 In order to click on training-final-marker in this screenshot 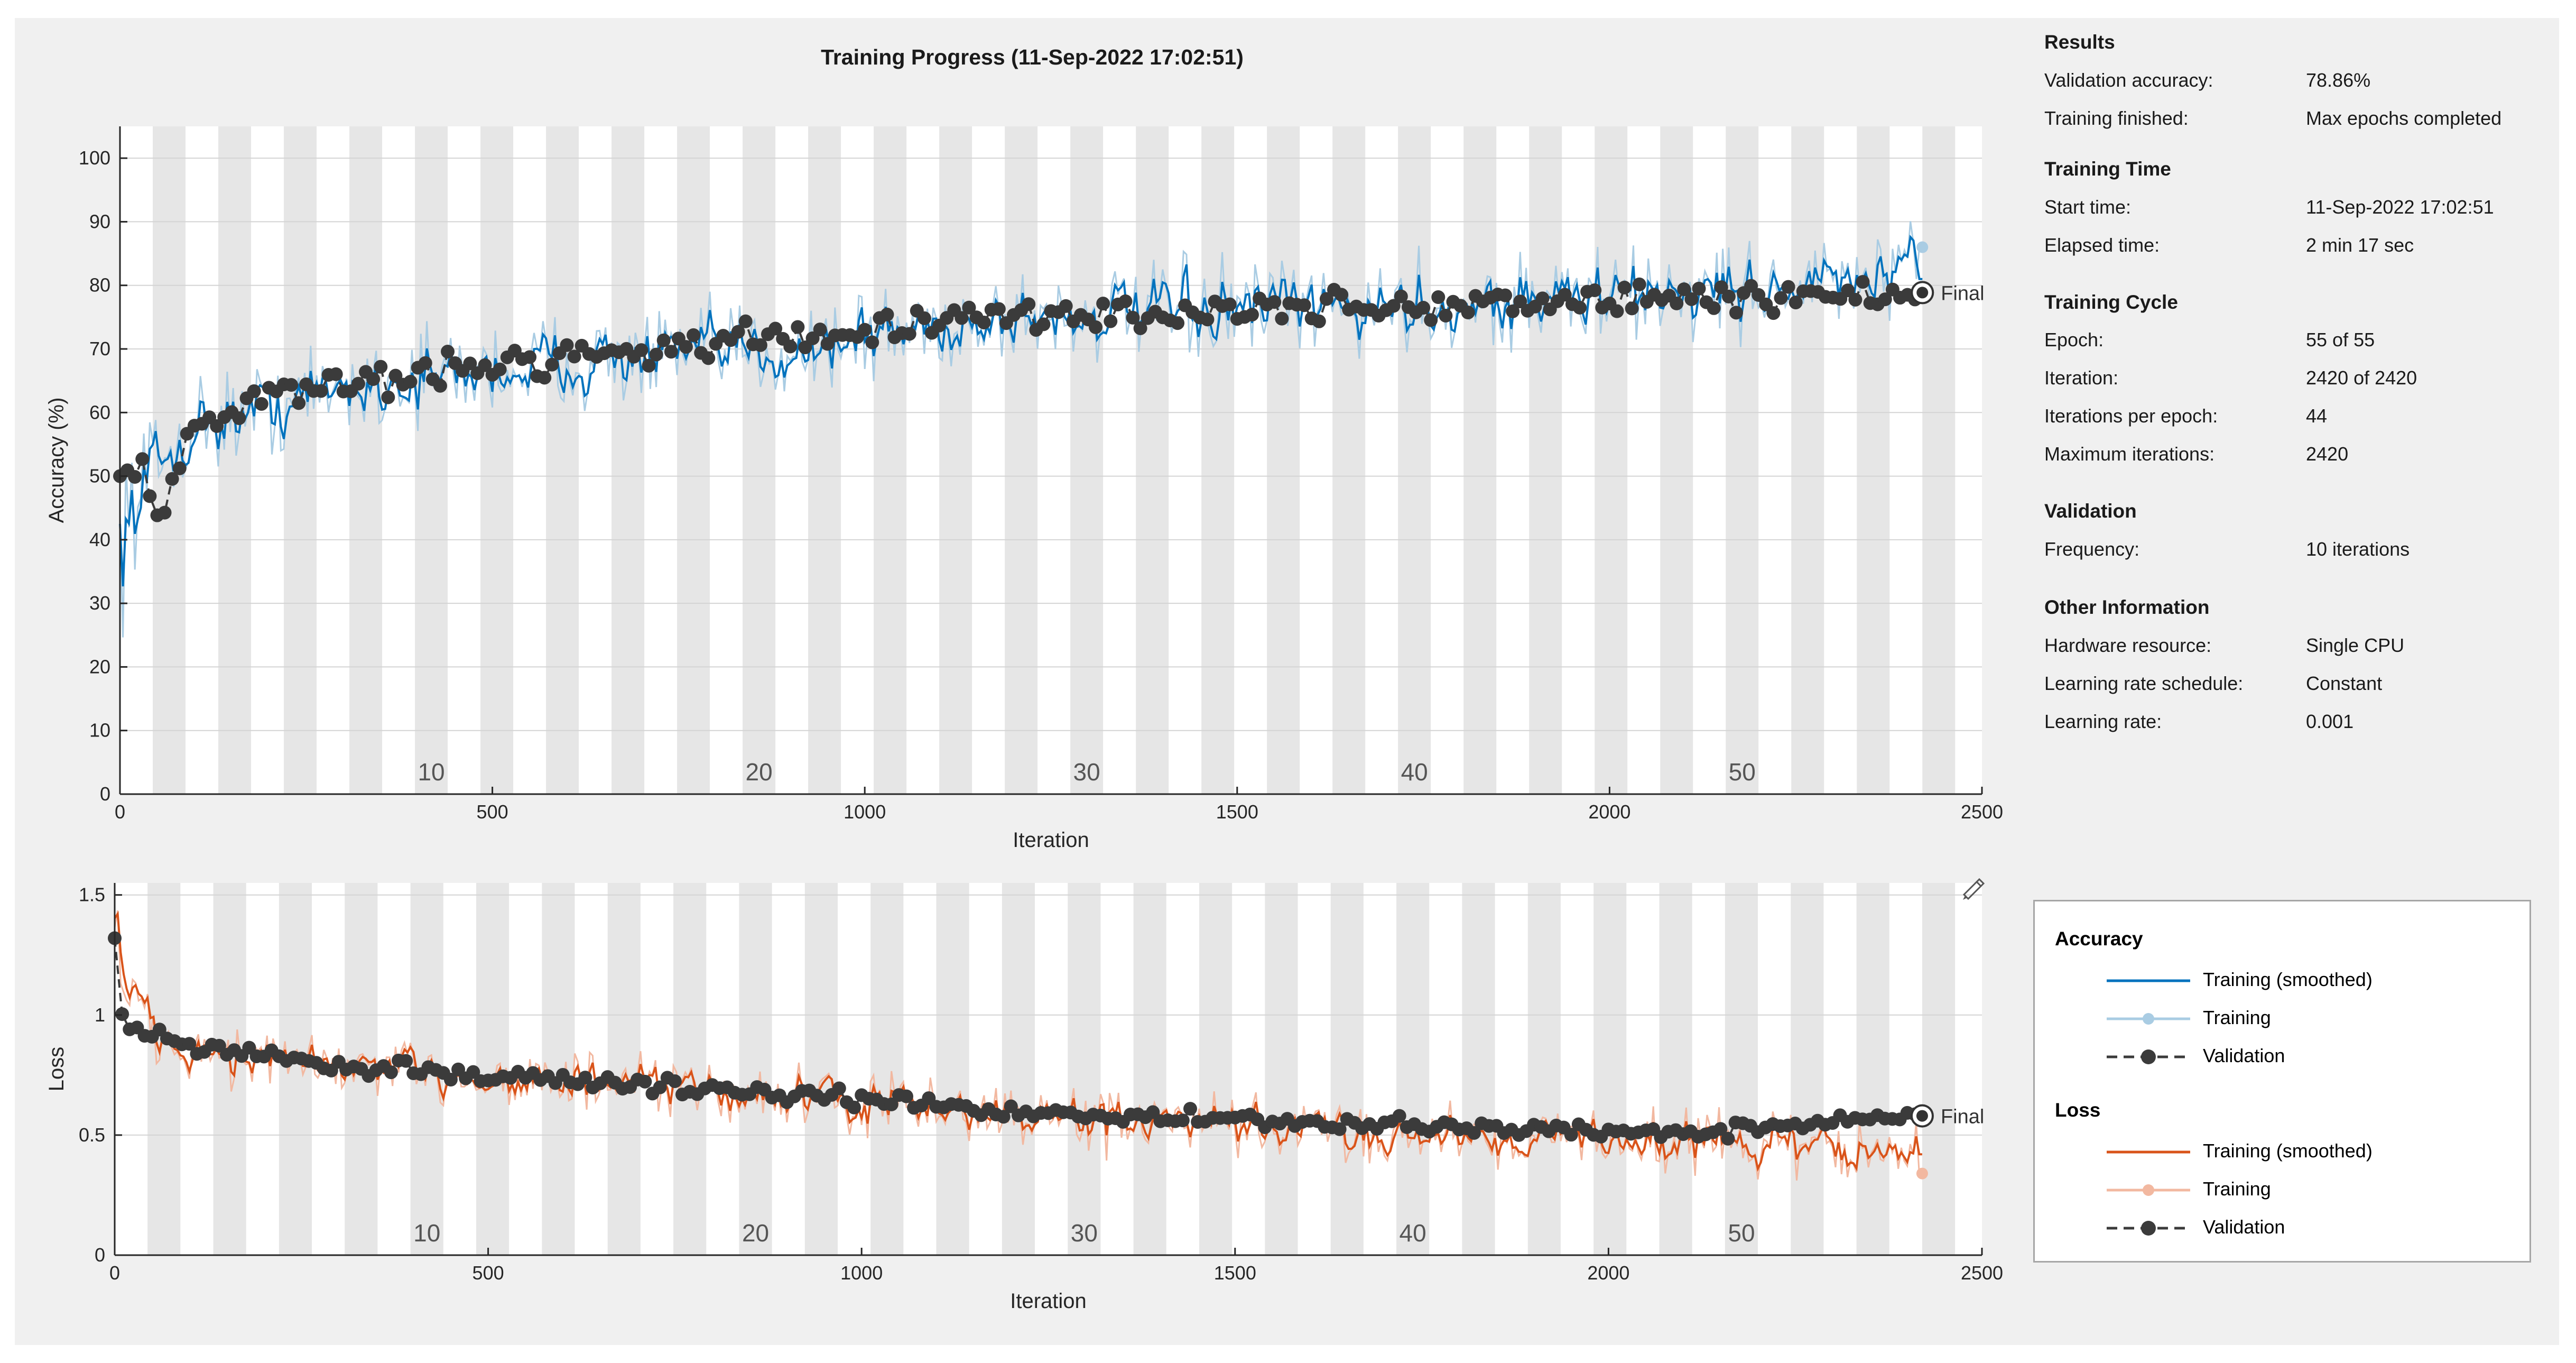, I will do `click(1922, 247)`.